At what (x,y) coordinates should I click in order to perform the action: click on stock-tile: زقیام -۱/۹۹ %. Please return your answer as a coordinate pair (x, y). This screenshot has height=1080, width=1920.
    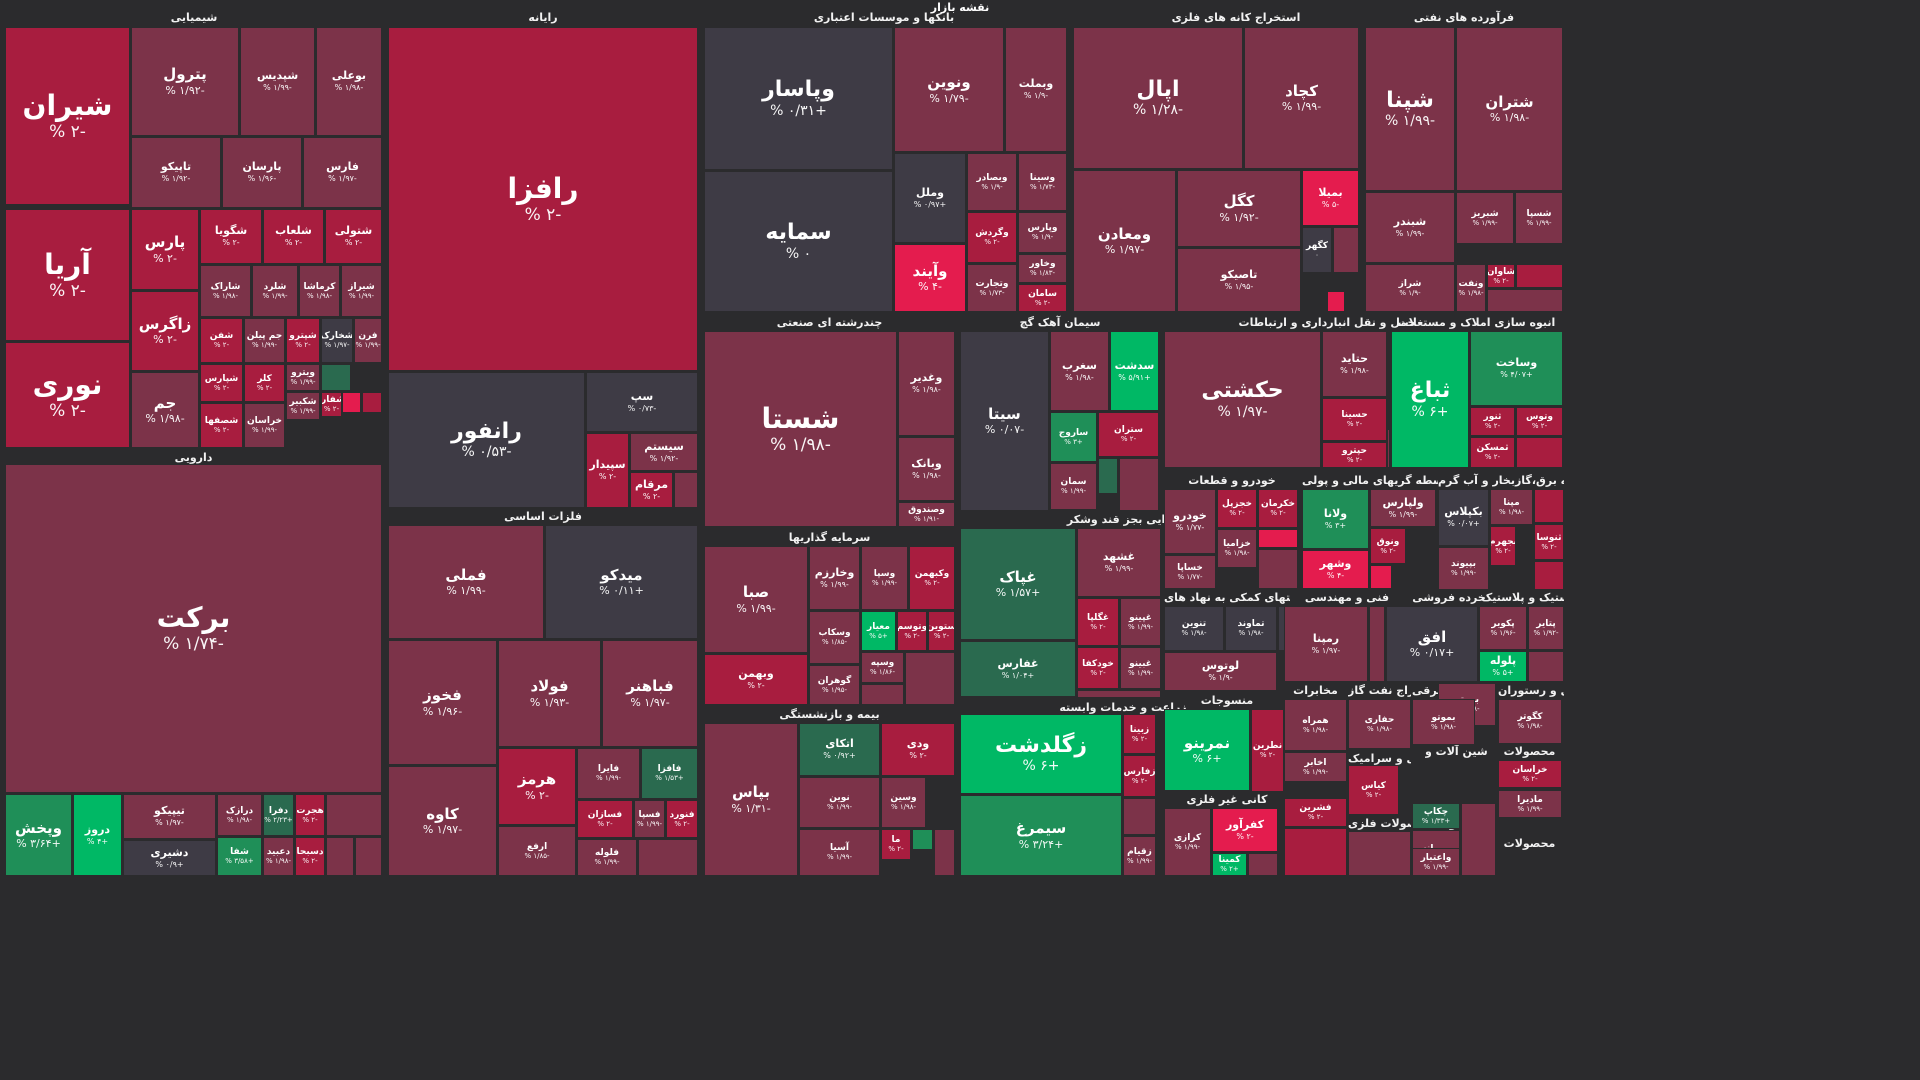
    Looking at the image, I should click on (1139, 856).